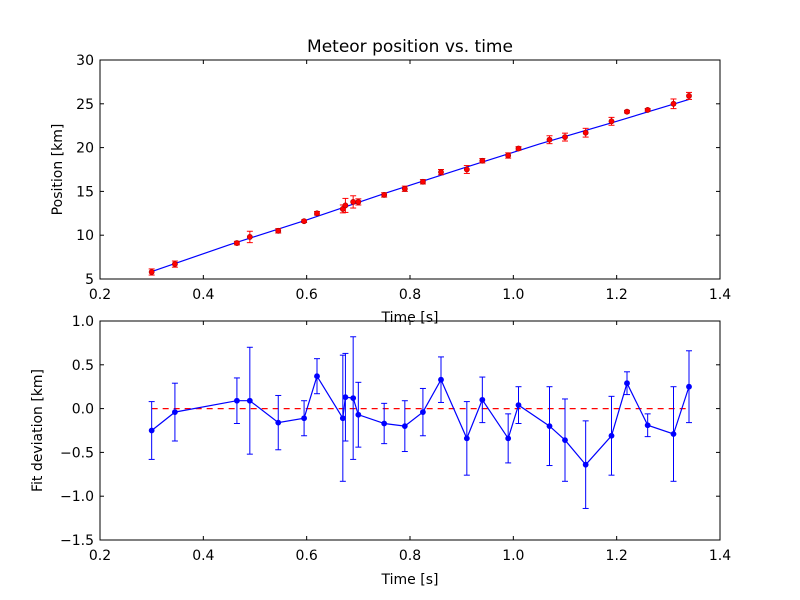 The image size is (800, 600). What do you see at coordinates (38, 430) in the screenshot?
I see `deviation-chart-ylabel: Fit deviation [km]` at bounding box center [38, 430].